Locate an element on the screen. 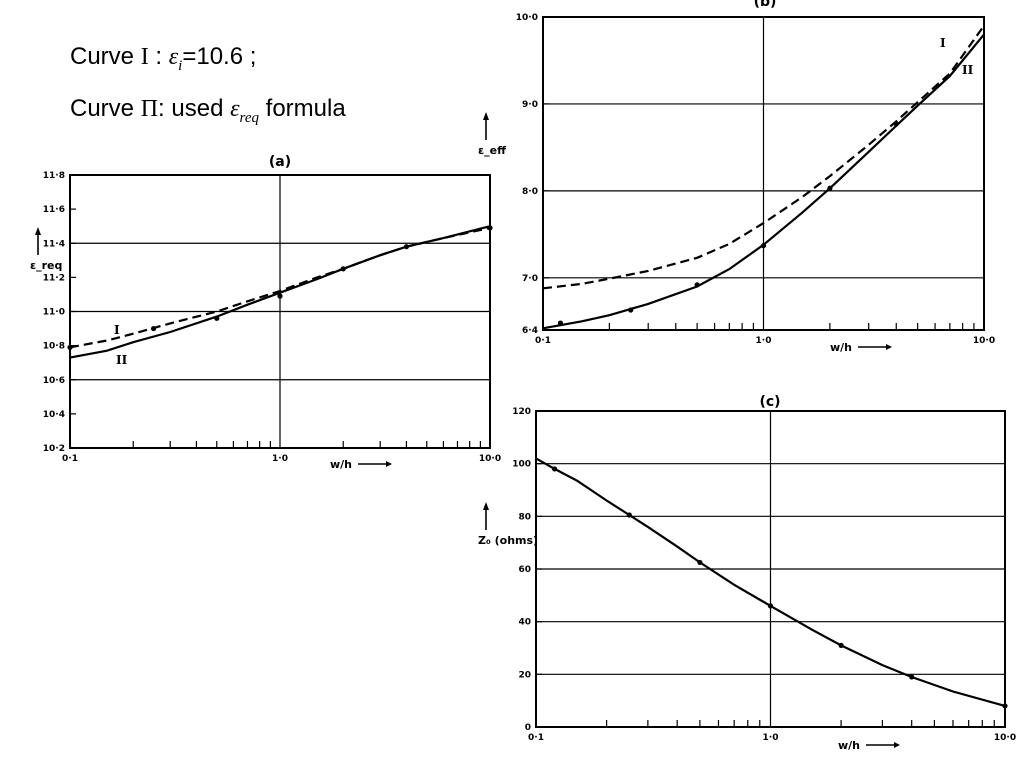 This screenshot has height=768, width=1024. y-tick-label: 11·4 is located at coordinates (54, 244).